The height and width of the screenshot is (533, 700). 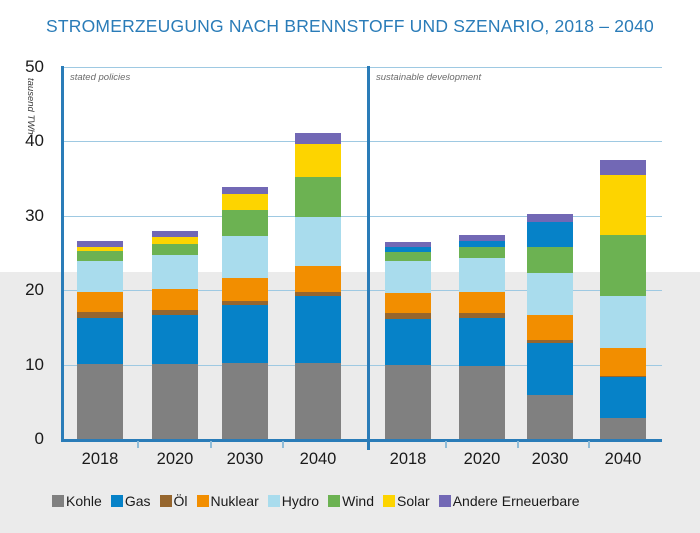 What do you see at coordinates (358, 501) in the screenshot?
I see `legend-label: Wind` at bounding box center [358, 501].